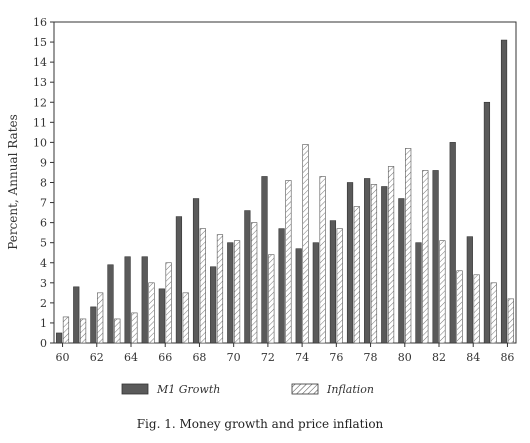  I want to click on x-tick-label: 74, so click(302, 357).